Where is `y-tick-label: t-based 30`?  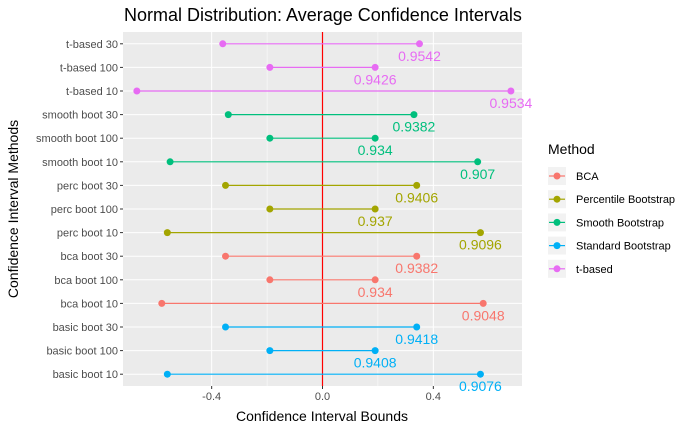 y-tick-label: t-based 30 is located at coordinates (92, 45).